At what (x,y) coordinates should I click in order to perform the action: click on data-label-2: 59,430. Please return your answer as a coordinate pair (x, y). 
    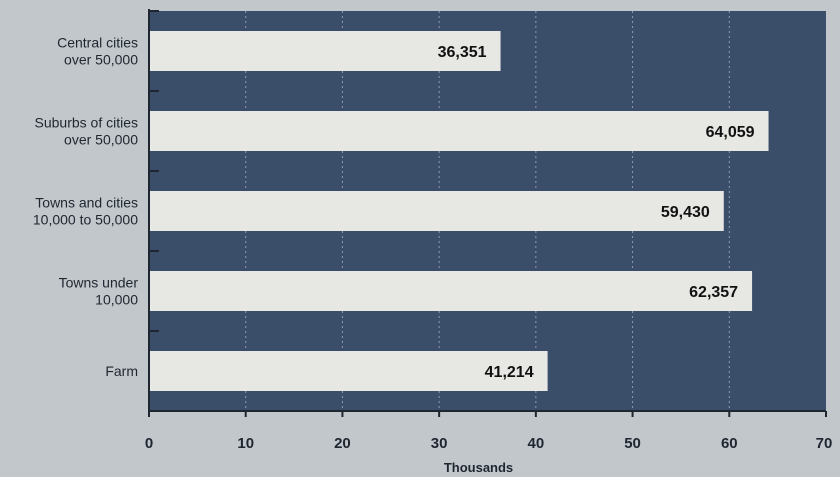
    Looking at the image, I should click on (685, 212).